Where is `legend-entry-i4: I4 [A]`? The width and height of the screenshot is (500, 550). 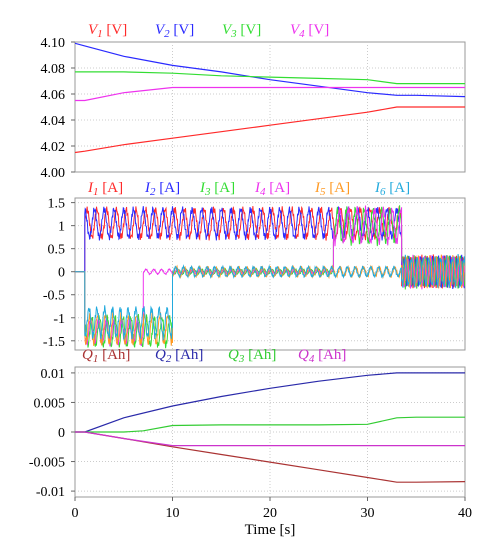
legend-entry-i4: I4 [A] is located at coordinates (272, 189).